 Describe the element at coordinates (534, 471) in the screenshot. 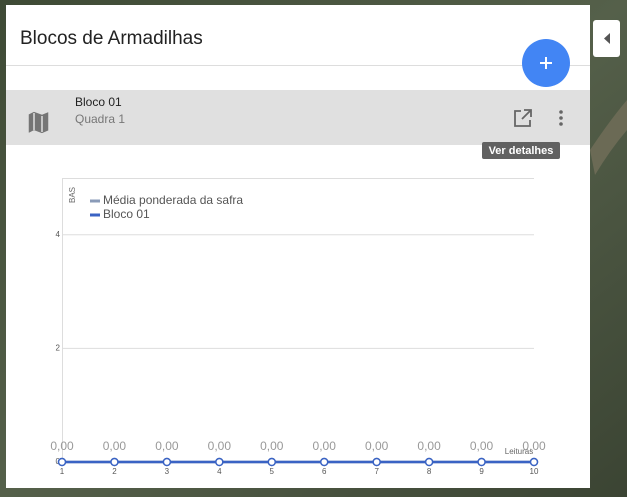

I see `x-tick-label: 10` at that location.